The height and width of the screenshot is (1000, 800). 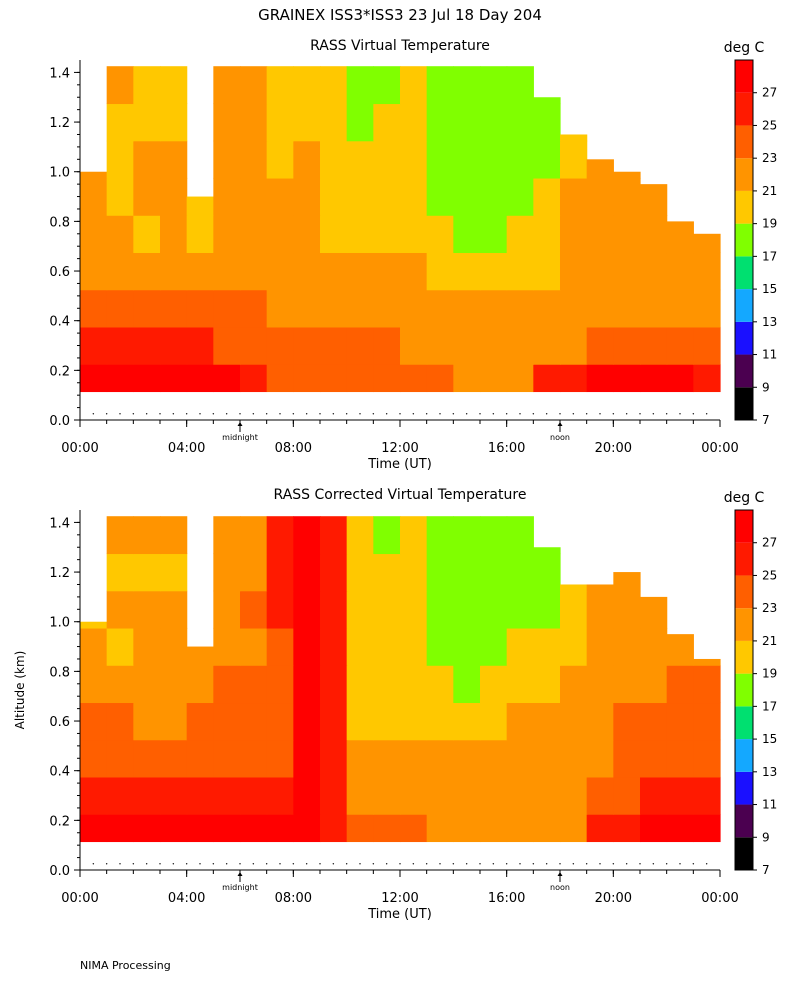 I want to click on page-title: GRAINEX ISS3*ISS3 23 Jul 18 Day 204, so click(x=400, y=15).